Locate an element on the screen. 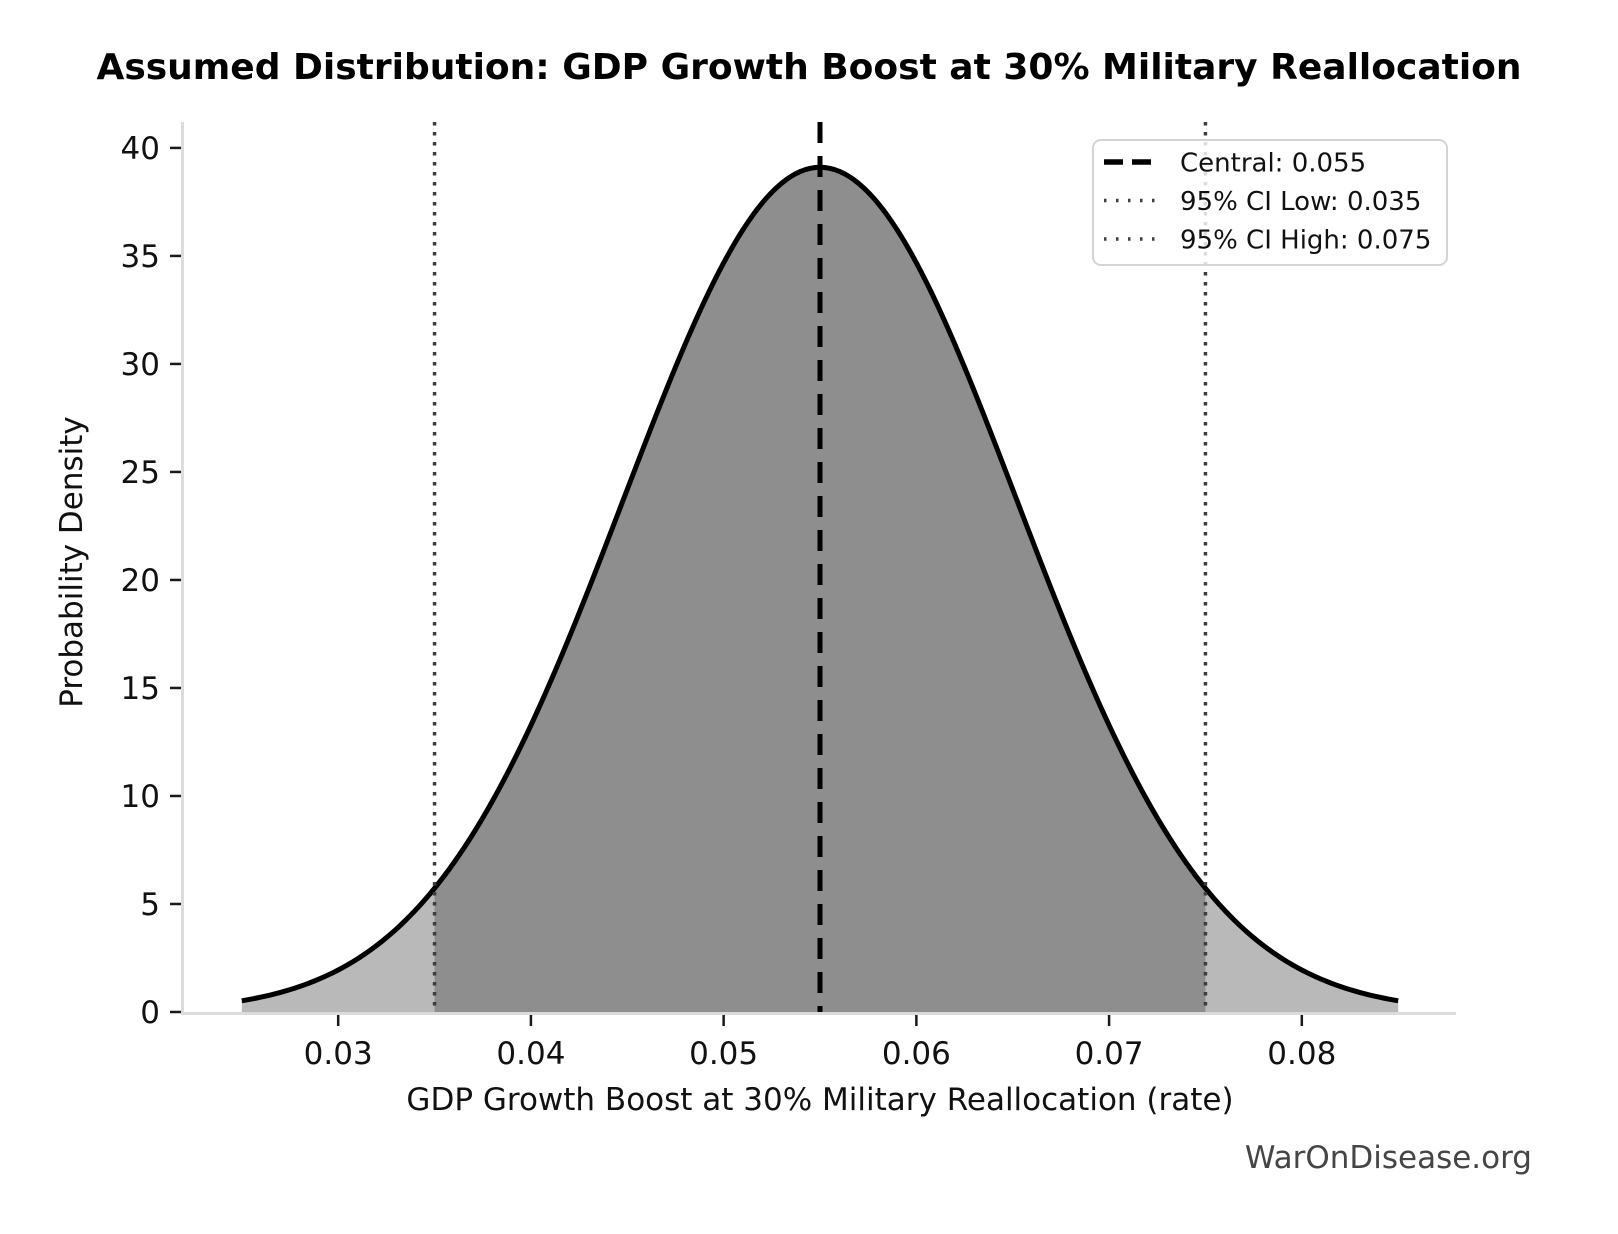  legend-box is located at coordinates (1270, 202).